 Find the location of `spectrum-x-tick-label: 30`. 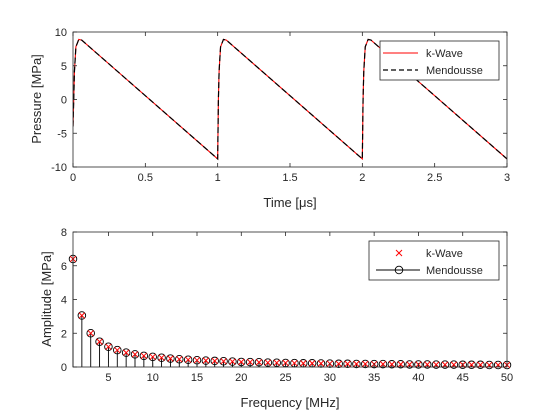

spectrum-x-tick-label: 30 is located at coordinates (330, 378).